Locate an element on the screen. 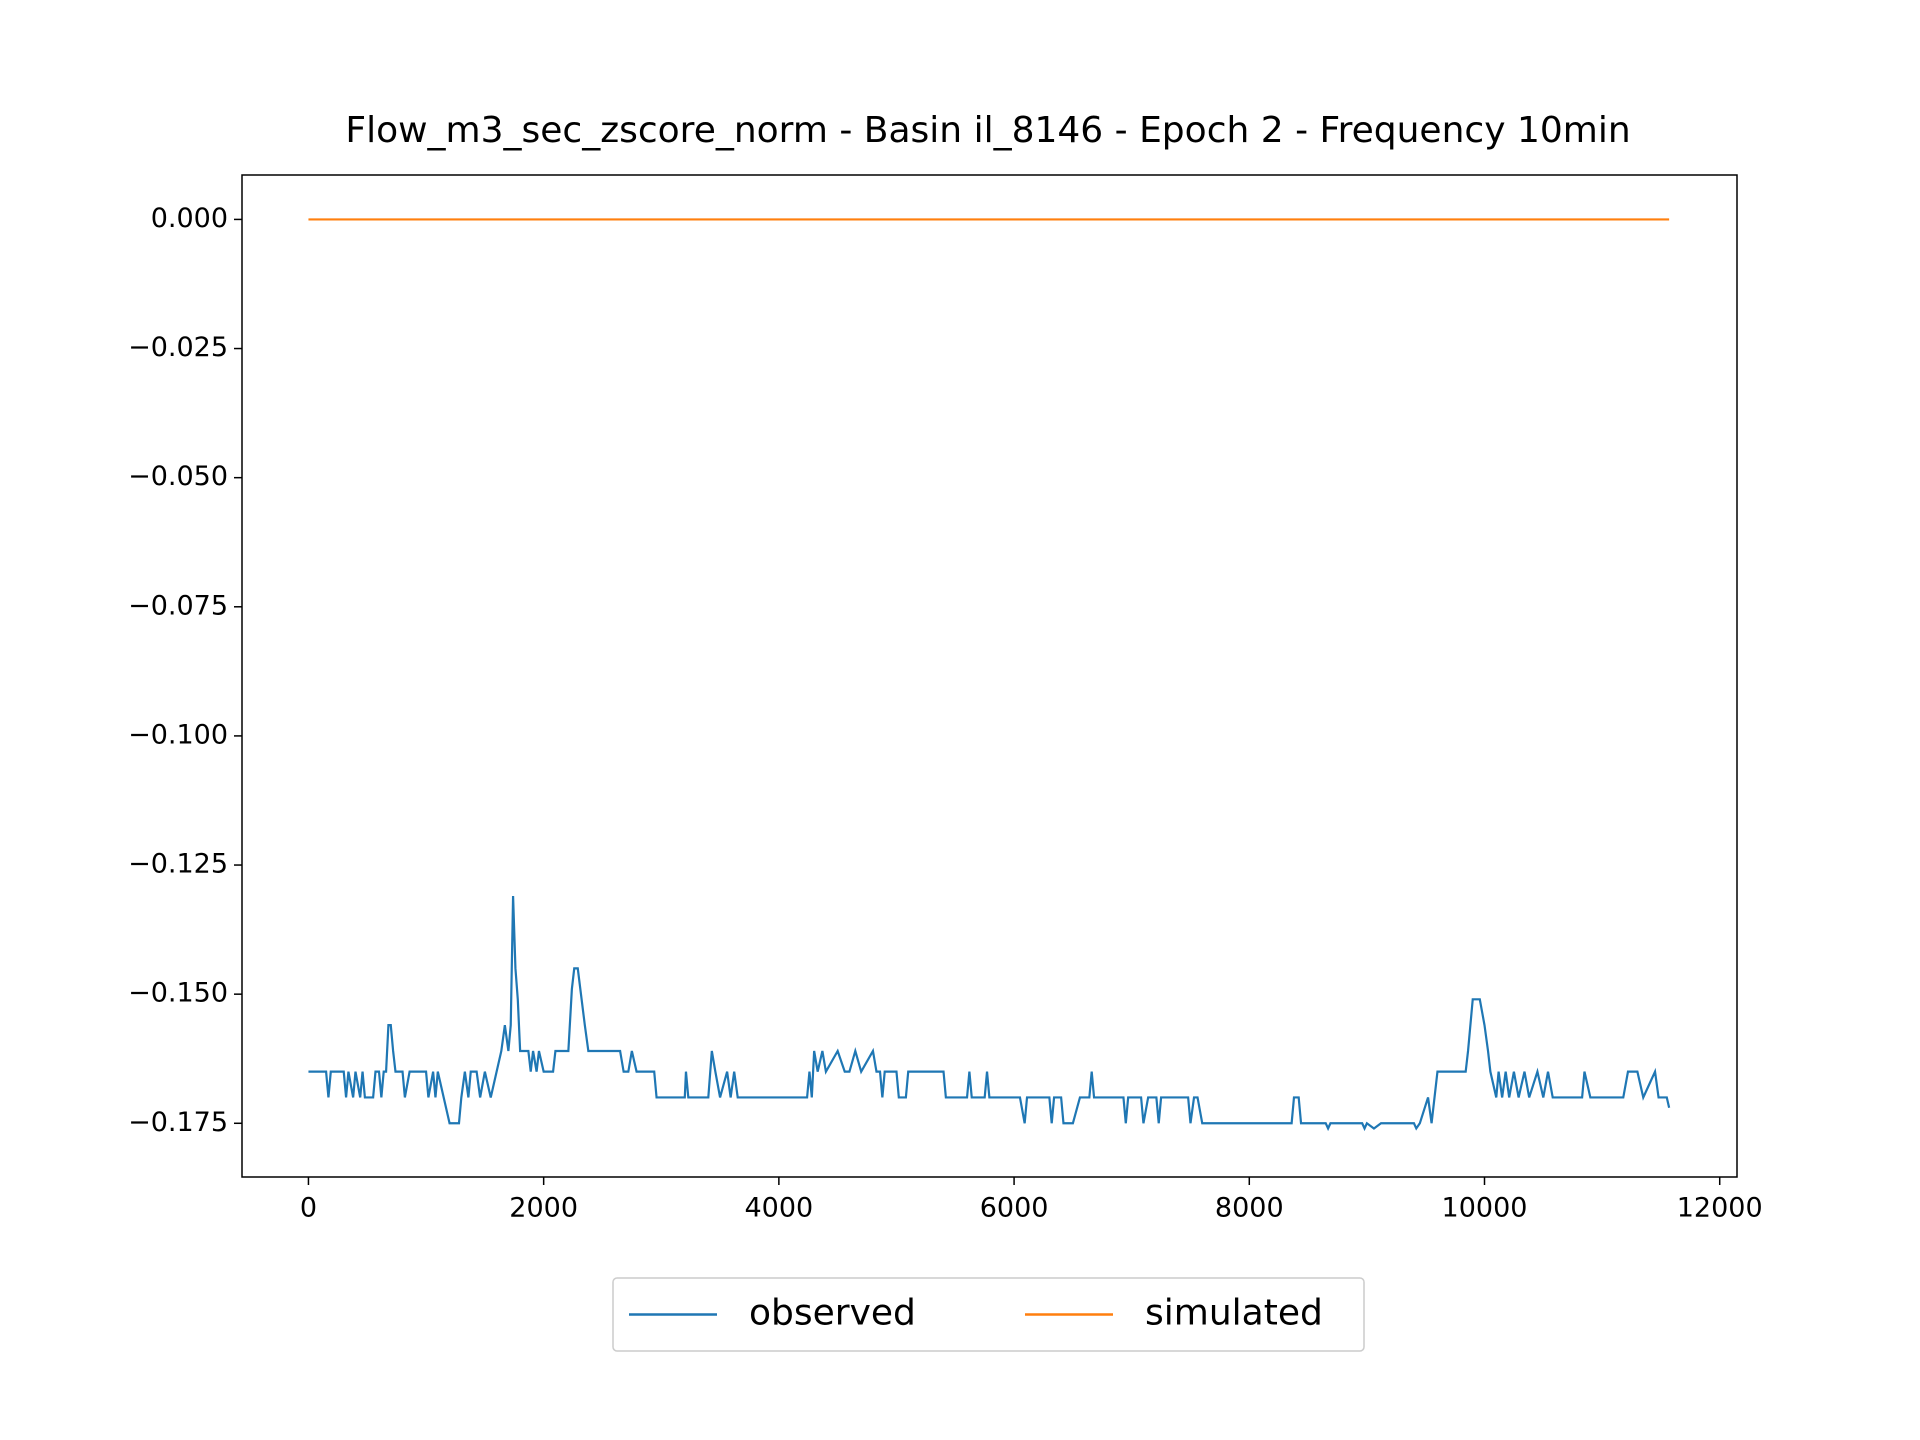 This screenshot has height=1440, width=1920. x-tick-label: 2000 is located at coordinates (543, 1208).